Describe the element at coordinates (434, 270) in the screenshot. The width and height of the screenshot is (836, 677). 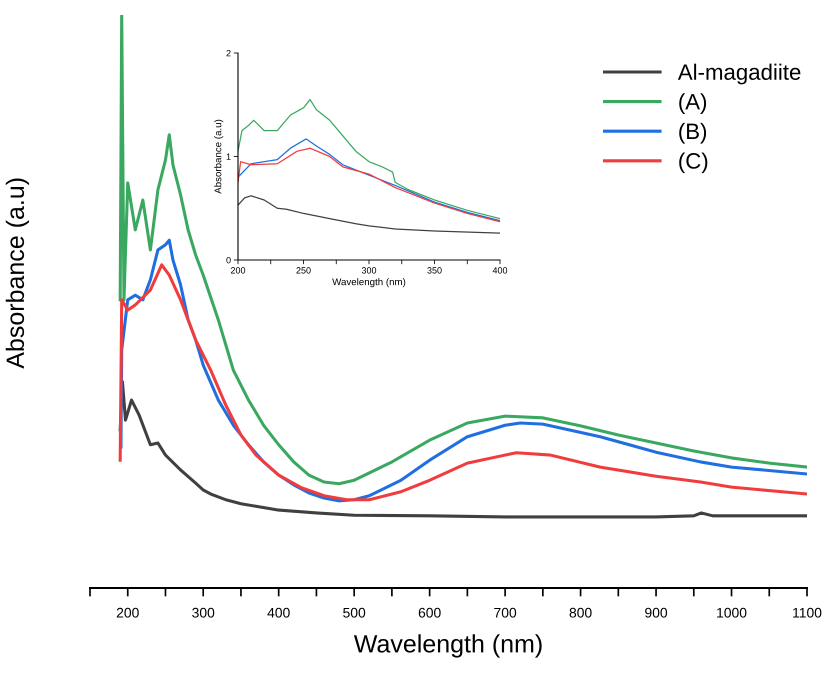
I see `x-tick-label: 350` at that location.